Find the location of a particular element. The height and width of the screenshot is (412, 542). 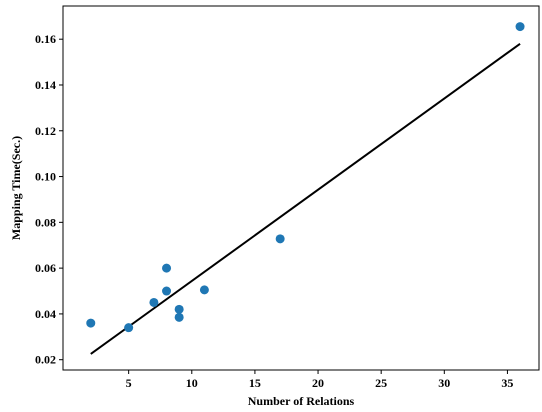

x-tick-label: 5 is located at coordinates (129, 383).